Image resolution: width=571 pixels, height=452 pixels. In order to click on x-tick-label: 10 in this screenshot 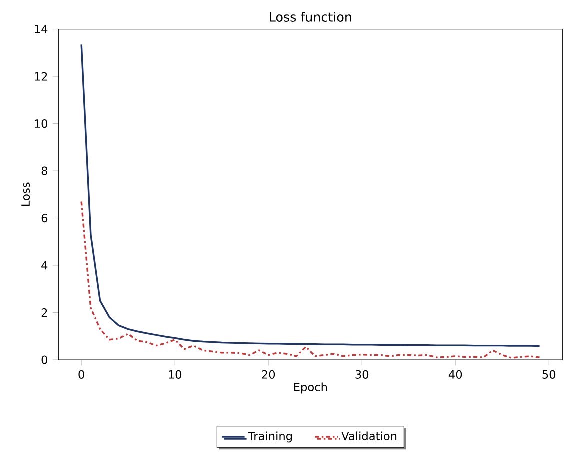, I will do `click(175, 374)`.